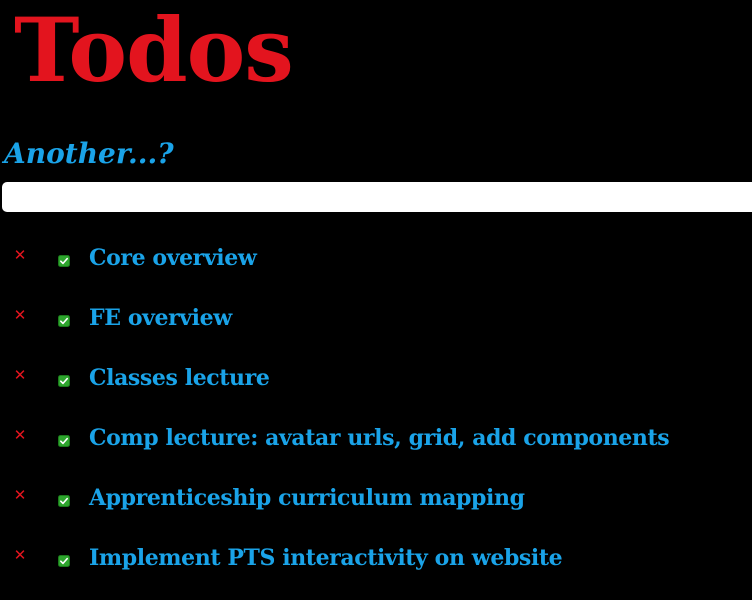  What do you see at coordinates (160, 318) in the screenshot?
I see `todo-text: FE overview` at bounding box center [160, 318].